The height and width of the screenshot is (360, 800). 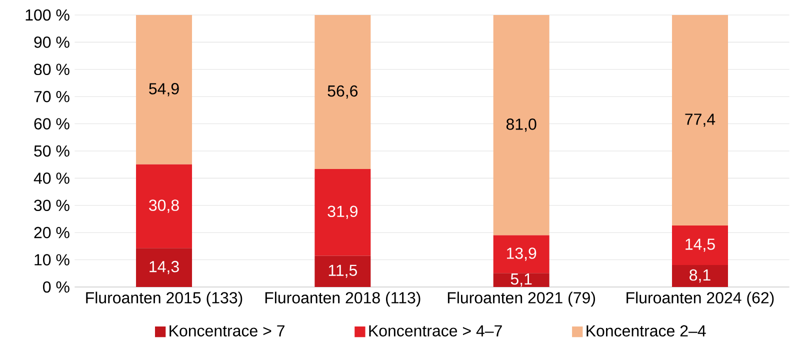 I want to click on data-label: 54,9, so click(x=164, y=89).